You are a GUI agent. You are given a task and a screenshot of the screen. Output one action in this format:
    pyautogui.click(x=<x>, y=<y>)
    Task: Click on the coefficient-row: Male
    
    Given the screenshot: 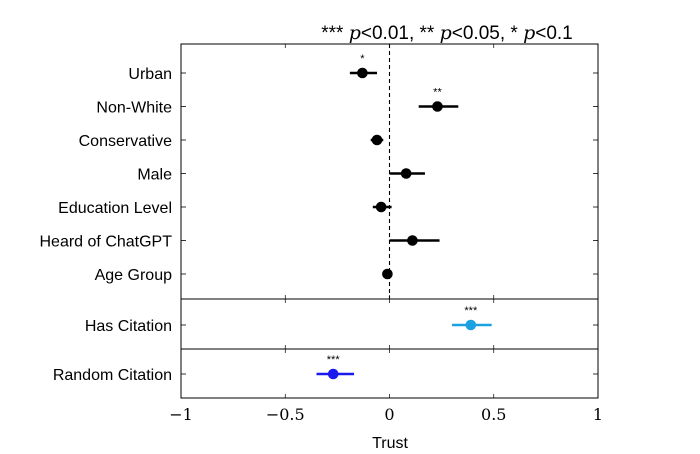 What is the action you would take?
    pyautogui.click(x=367, y=175)
    